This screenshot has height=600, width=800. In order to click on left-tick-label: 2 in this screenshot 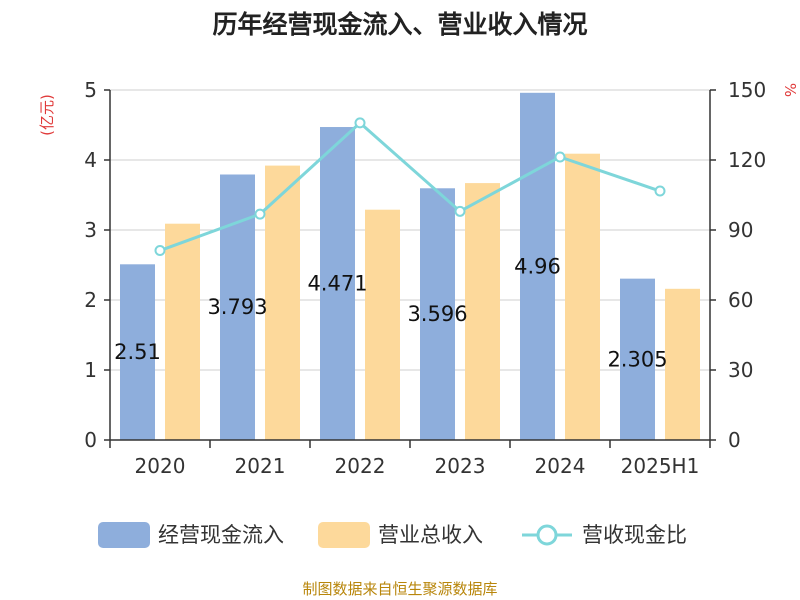, I will do `click(90, 300)`.